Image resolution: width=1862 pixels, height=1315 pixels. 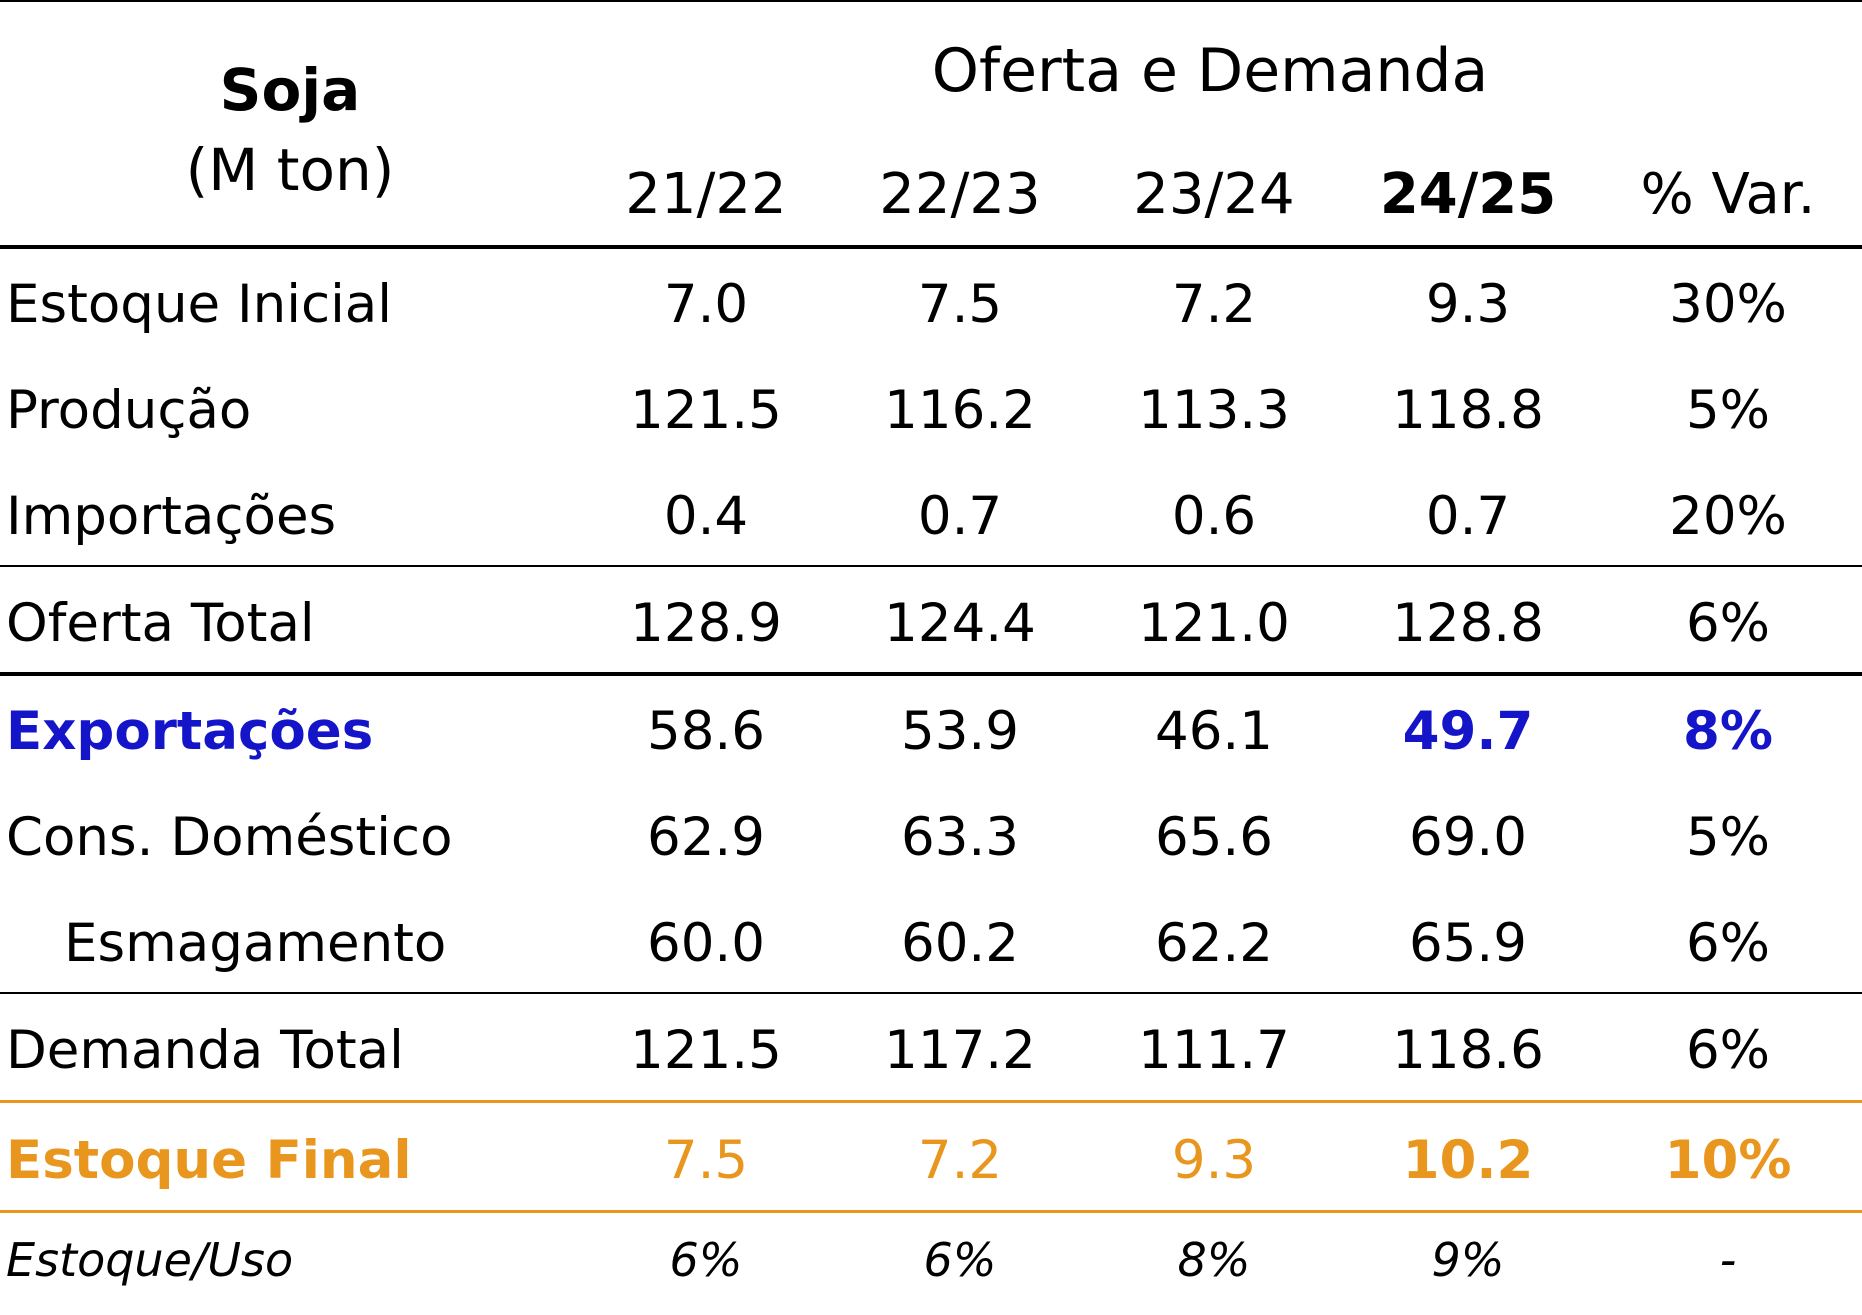 I want to click on table-cell: 53.9, so click(x=959, y=731).